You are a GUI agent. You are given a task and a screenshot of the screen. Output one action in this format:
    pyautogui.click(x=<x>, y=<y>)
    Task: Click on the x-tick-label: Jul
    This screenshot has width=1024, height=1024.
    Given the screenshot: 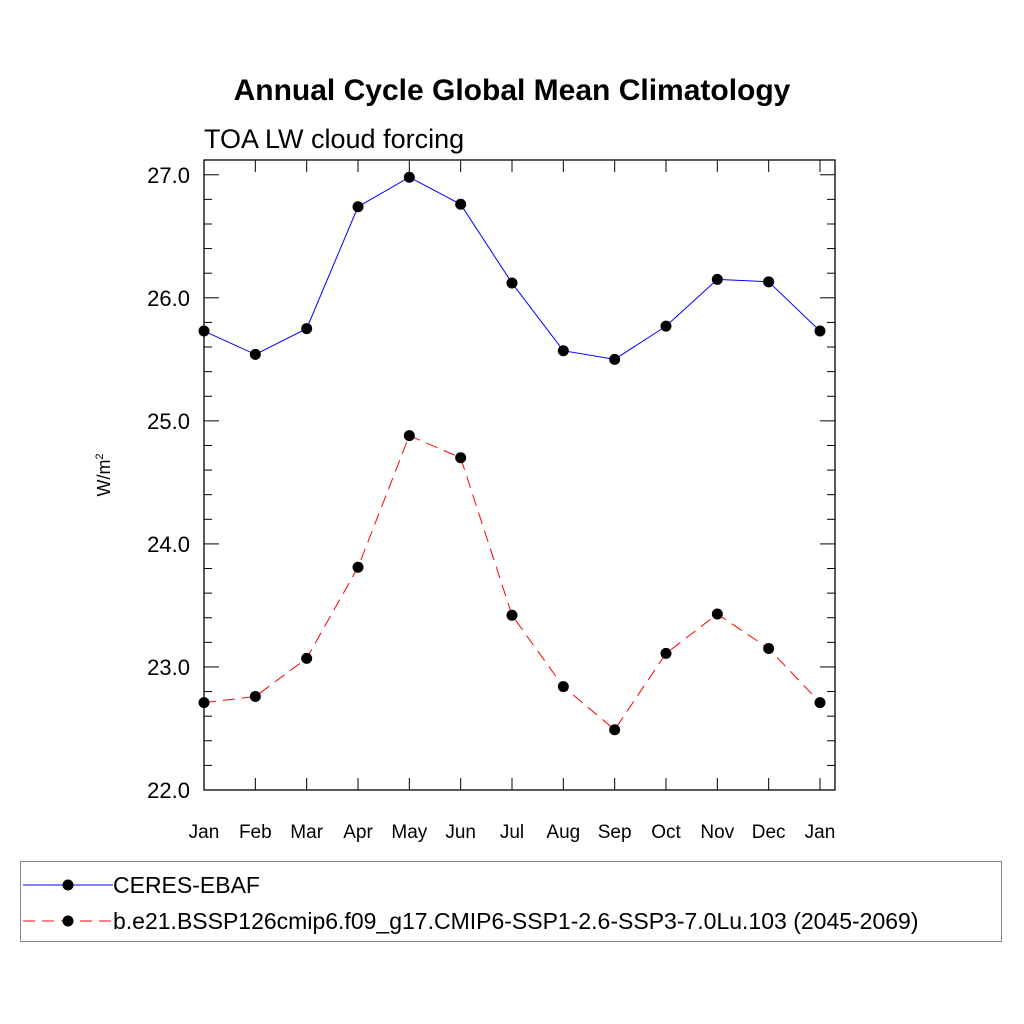 What is the action you would take?
    pyautogui.click(x=512, y=832)
    